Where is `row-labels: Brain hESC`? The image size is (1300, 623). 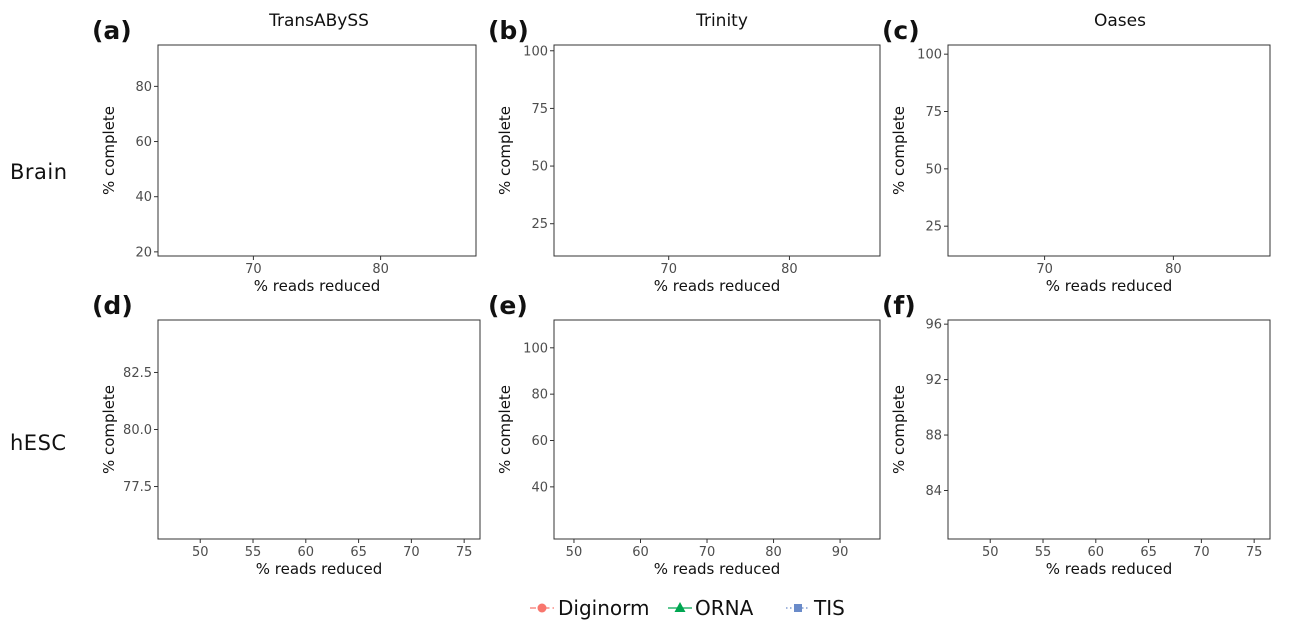
row-labels: Brain hESC is located at coordinates (39, 307).